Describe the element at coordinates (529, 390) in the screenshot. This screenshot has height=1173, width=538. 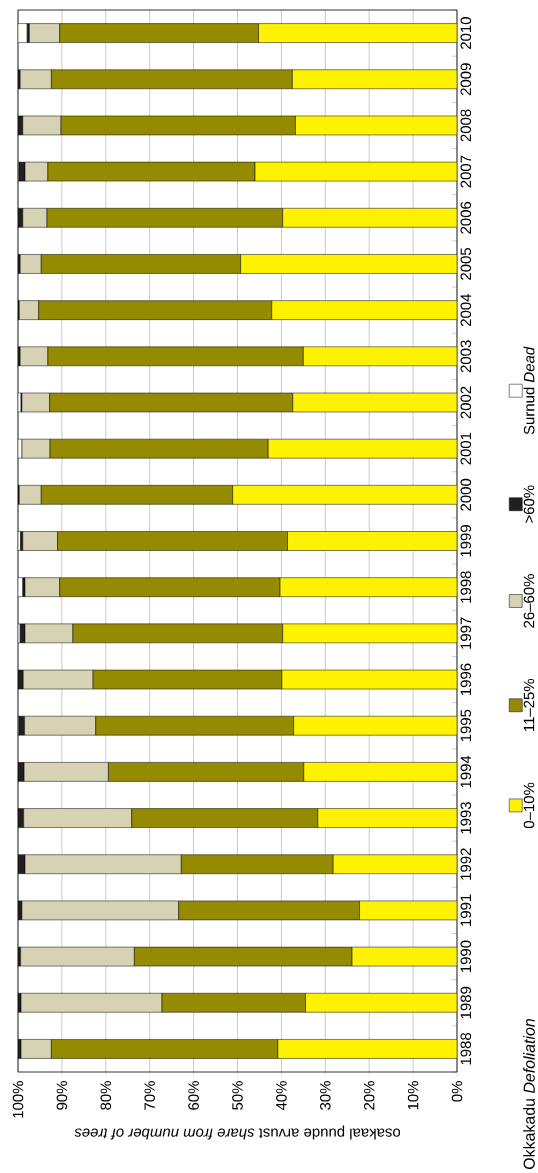
I see `legend-label: Surnud Dead` at that location.